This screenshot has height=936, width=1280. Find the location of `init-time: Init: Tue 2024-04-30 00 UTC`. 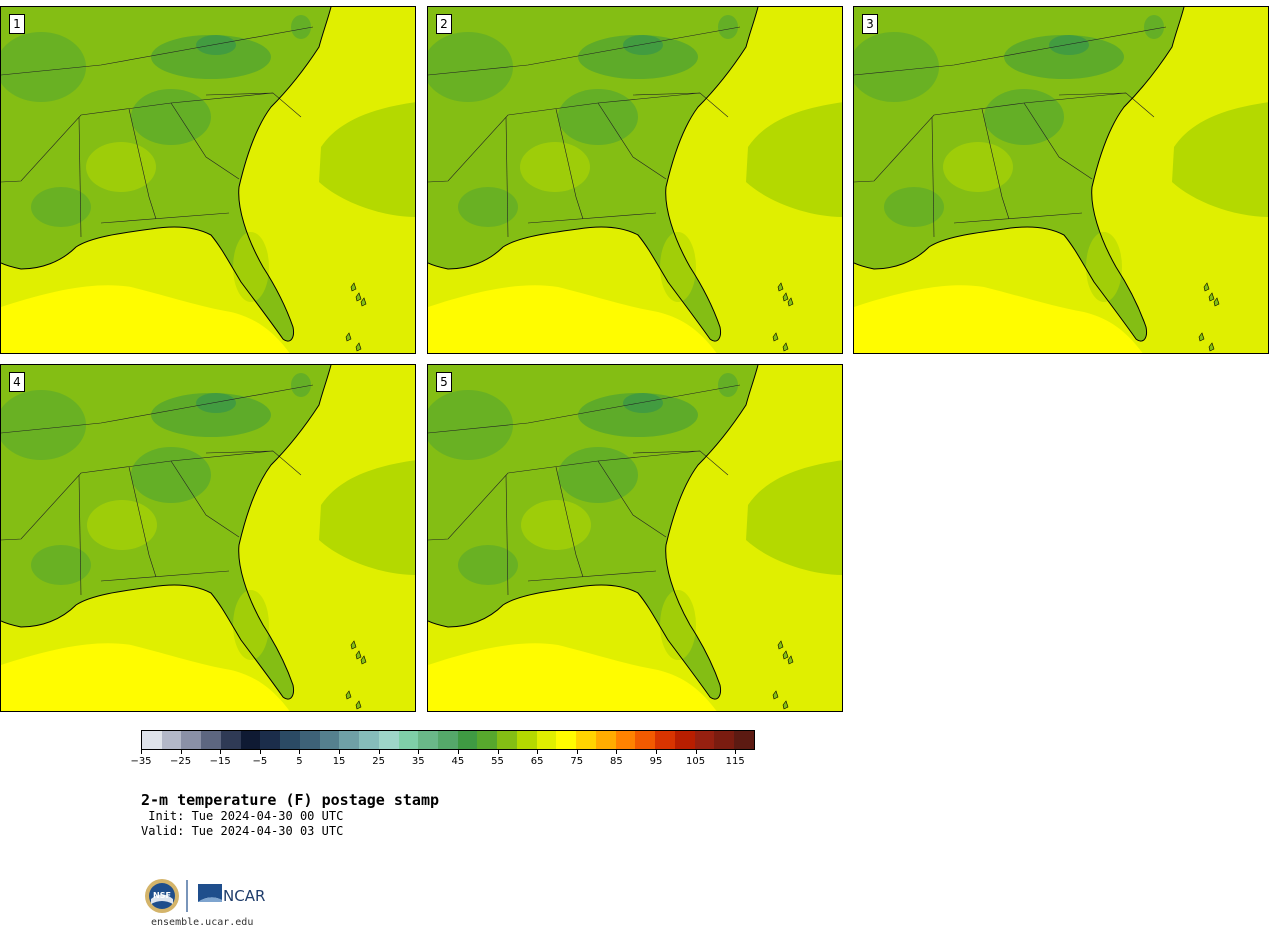

init-time: Init: Tue 2024-04-30 00 UTC is located at coordinates (242, 816).